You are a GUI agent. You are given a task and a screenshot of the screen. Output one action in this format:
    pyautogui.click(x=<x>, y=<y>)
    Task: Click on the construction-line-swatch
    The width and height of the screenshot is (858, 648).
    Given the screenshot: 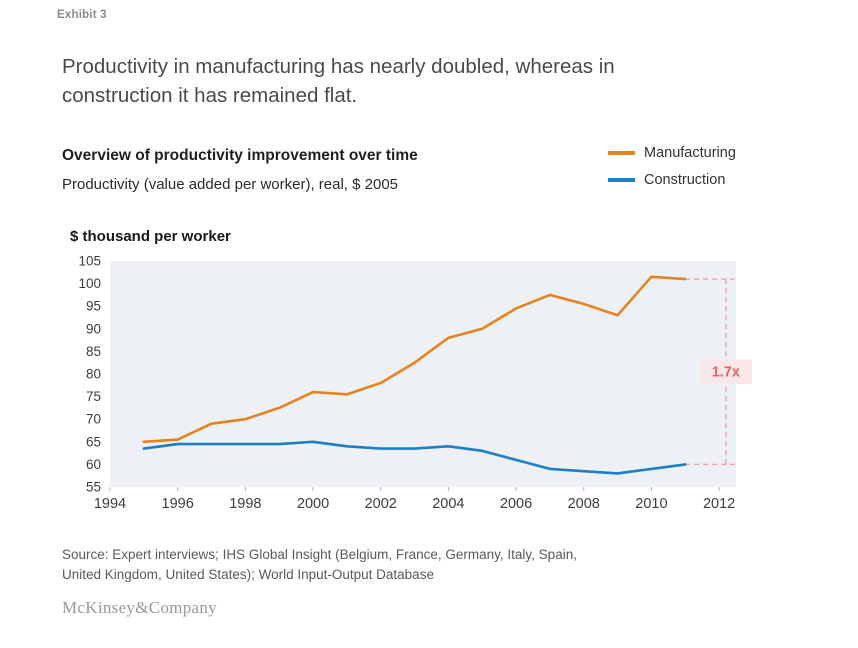 What is the action you would take?
    pyautogui.click(x=621, y=180)
    